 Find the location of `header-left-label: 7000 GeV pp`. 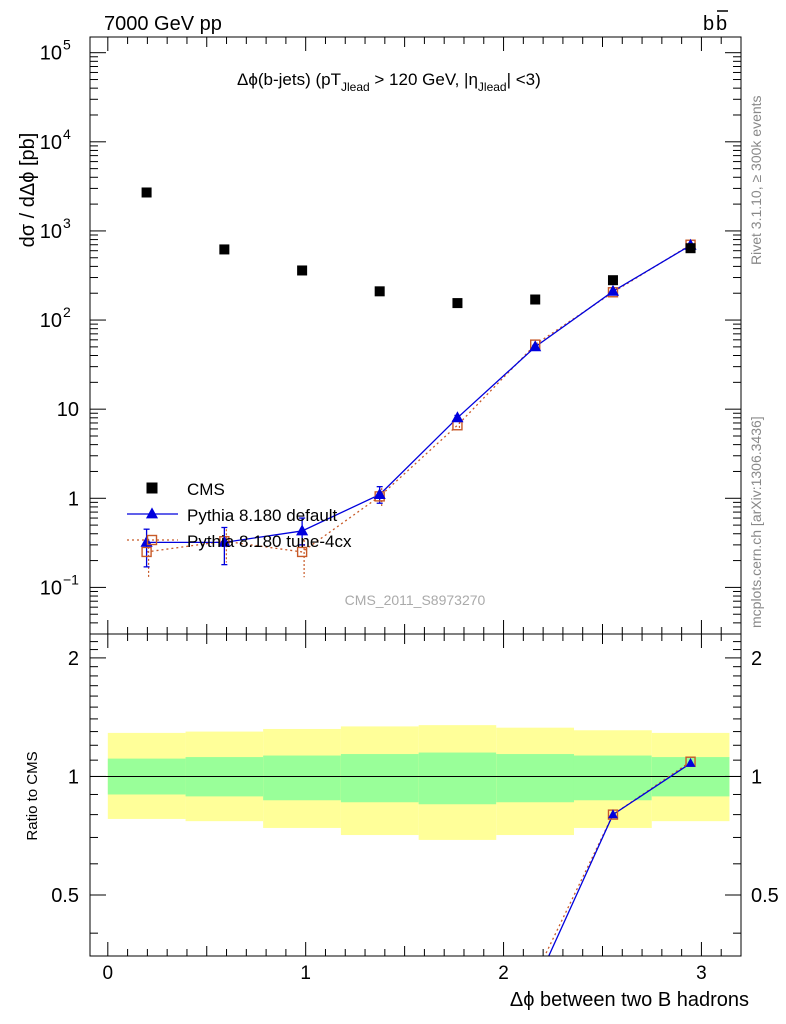

header-left-label: 7000 GeV pp is located at coordinates (163, 24).